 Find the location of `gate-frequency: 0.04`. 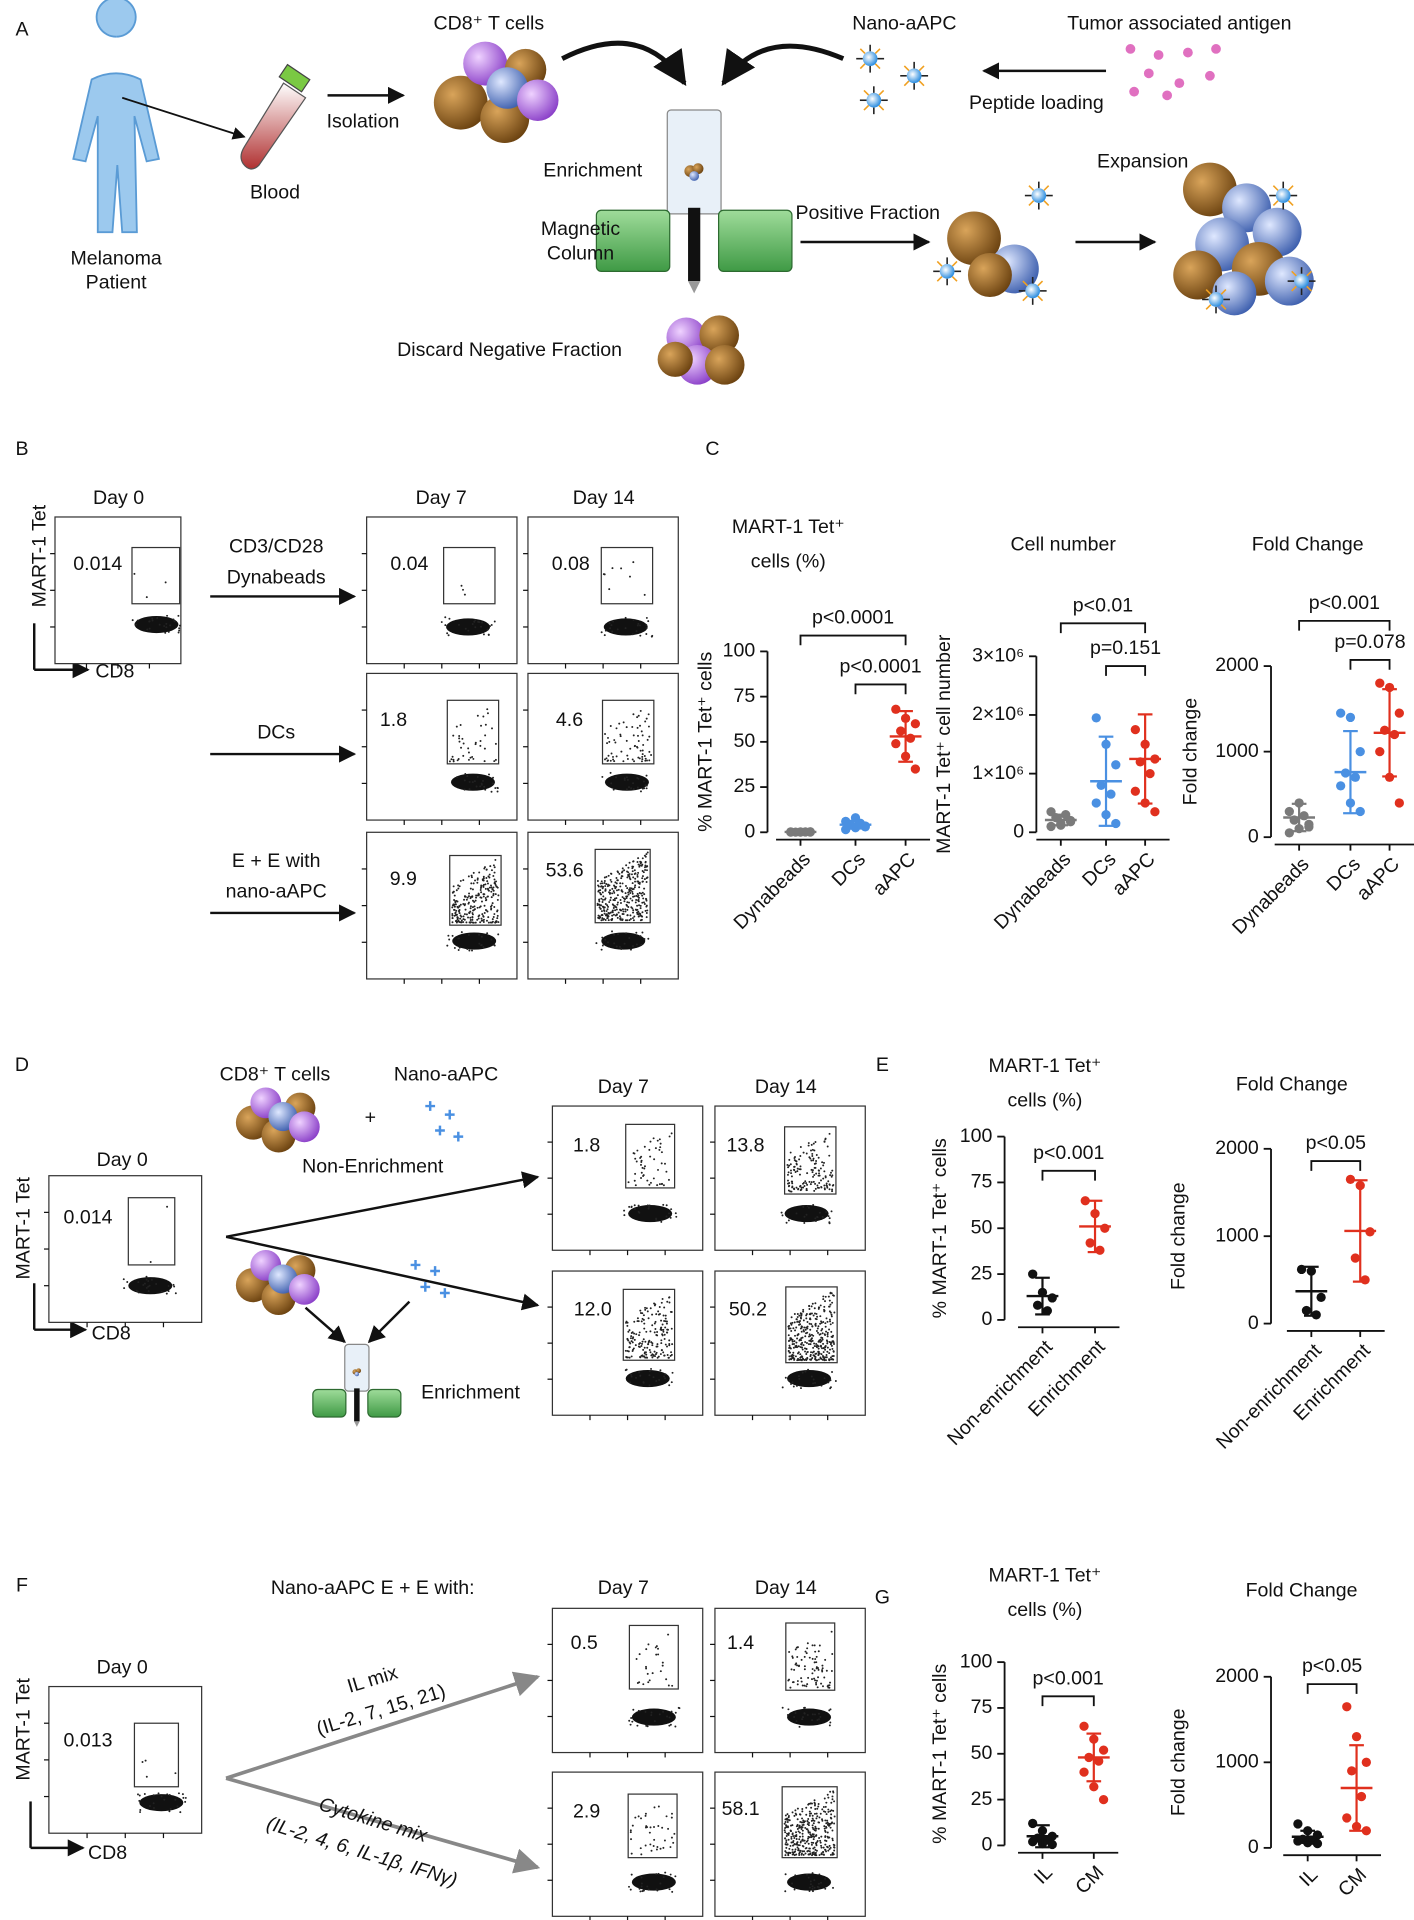

gate-frequency: 0.04 is located at coordinates (409, 564).